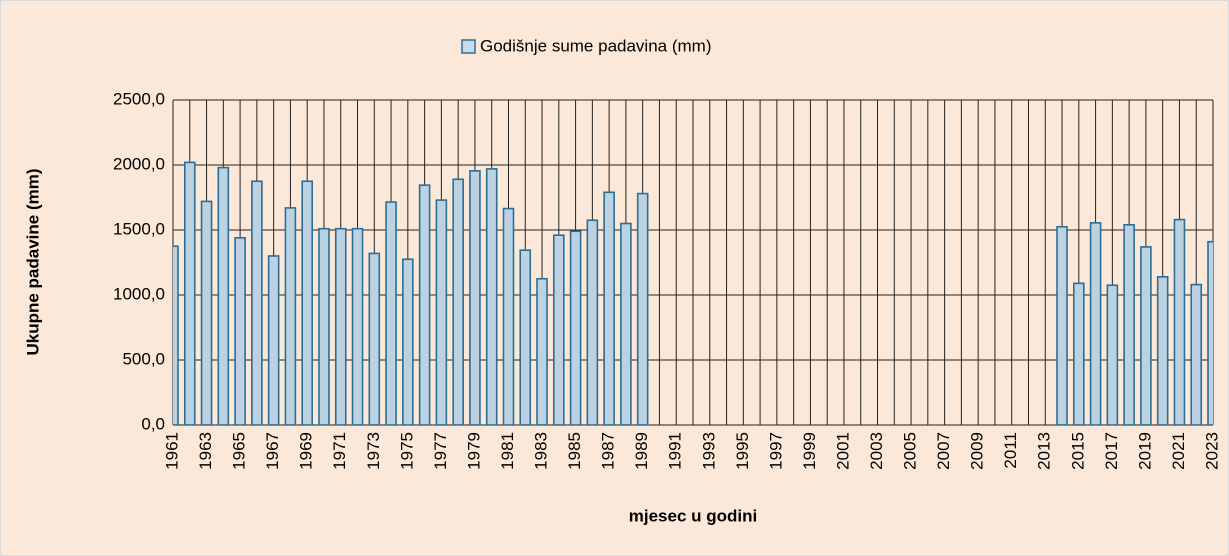  I want to click on x-tick-label: 2019, so click(1144, 451).